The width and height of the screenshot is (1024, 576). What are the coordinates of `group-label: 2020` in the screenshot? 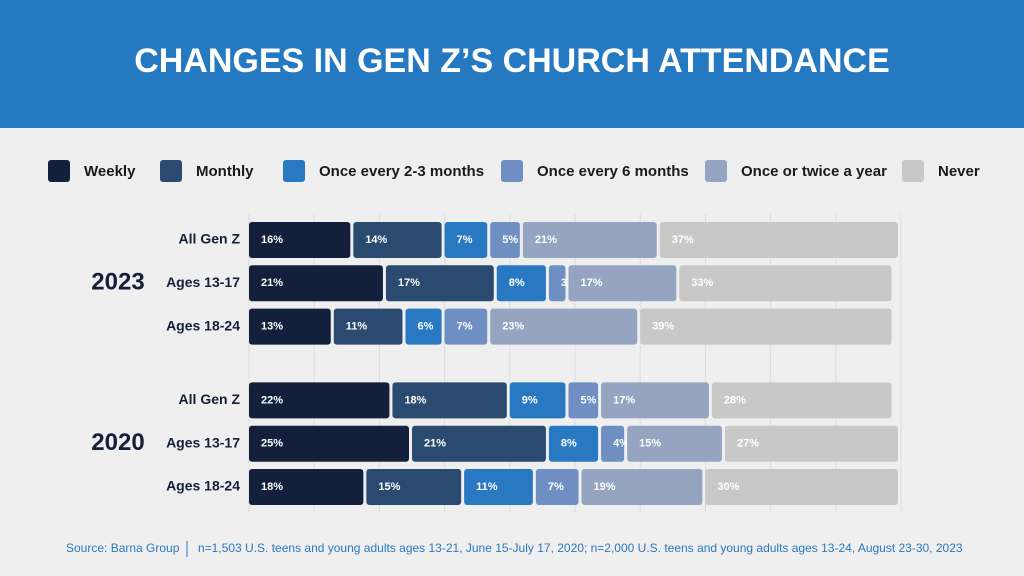 It's located at (117, 442).